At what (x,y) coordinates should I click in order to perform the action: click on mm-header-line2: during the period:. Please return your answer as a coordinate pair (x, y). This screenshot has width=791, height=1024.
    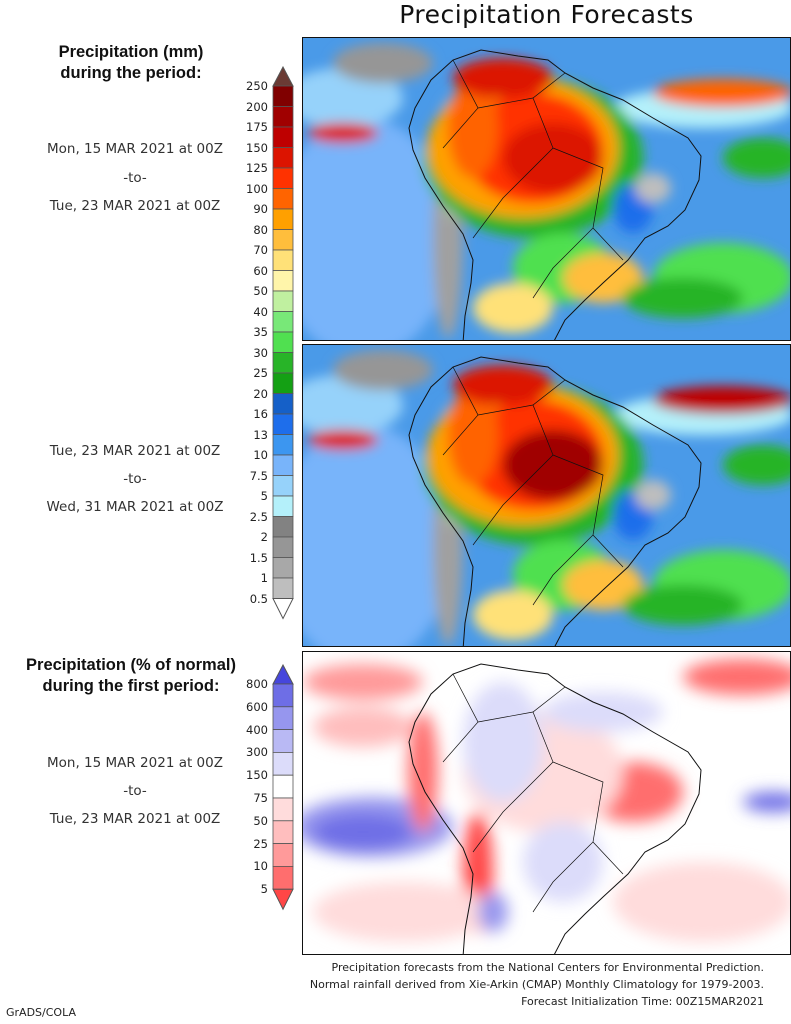
    Looking at the image, I should click on (131, 73).